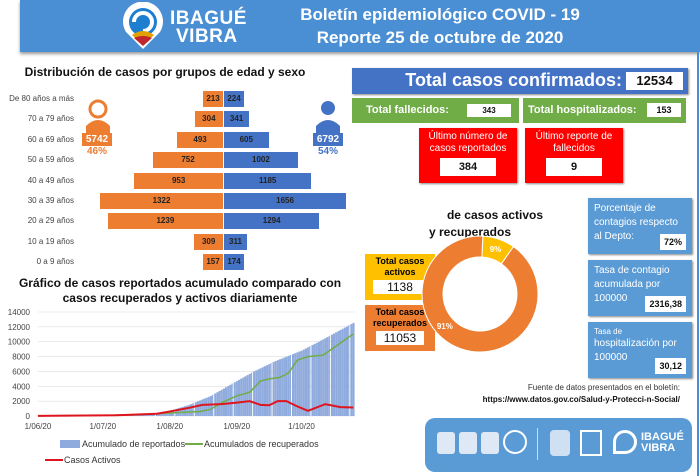 The image size is (700, 476). Describe the element at coordinates (268, 180) in the screenshot. I see `male-bar: 1185` at that location.